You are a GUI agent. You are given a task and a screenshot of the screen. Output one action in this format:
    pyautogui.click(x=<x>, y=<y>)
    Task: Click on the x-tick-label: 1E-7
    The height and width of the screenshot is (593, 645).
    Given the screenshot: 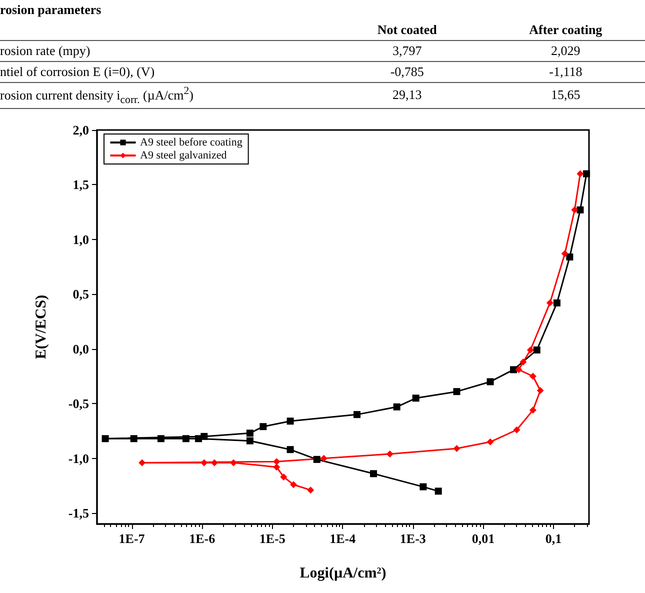 What is the action you would take?
    pyautogui.click(x=132, y=538)
    